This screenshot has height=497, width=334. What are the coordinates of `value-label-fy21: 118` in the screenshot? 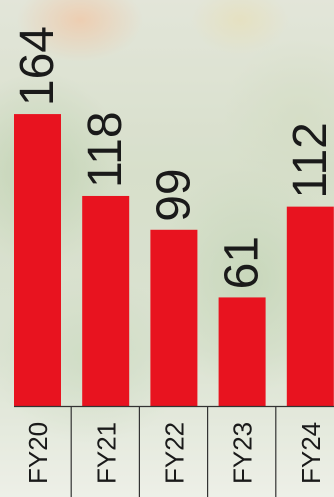 It's located at (105, 149).